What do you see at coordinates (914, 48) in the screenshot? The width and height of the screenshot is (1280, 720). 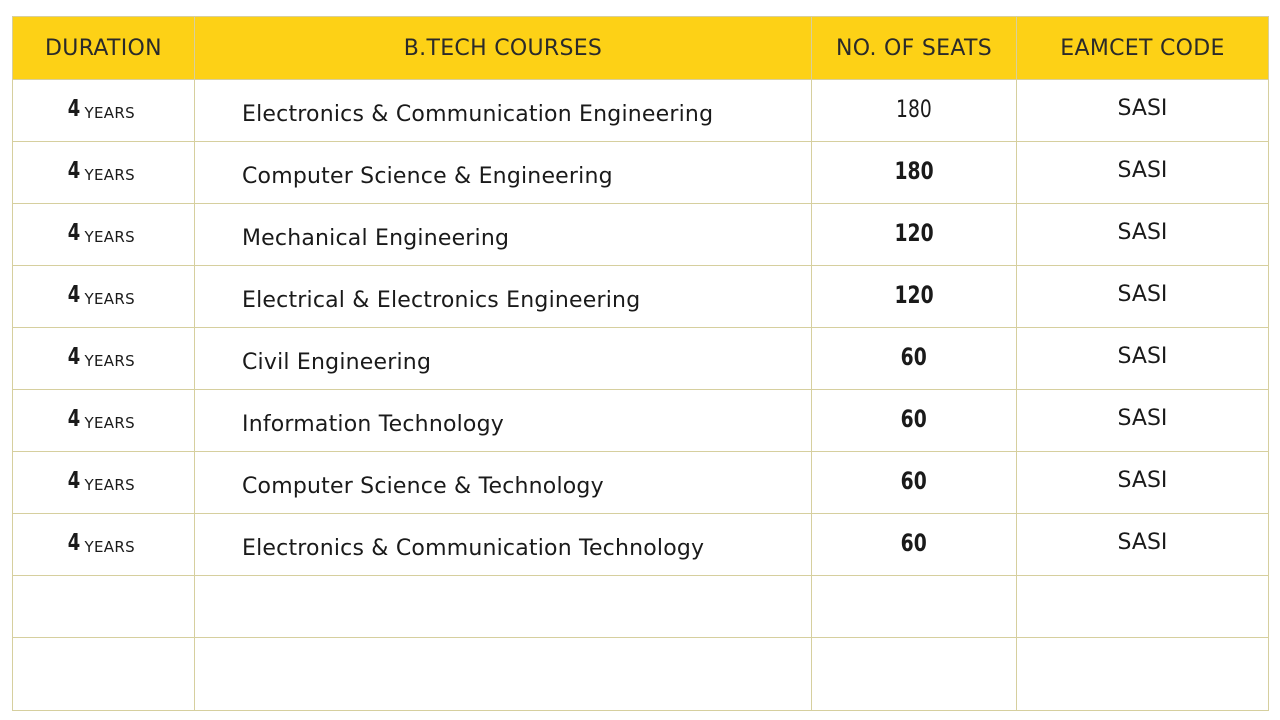 I see `header-seats: NO. OF SEATS` at bounding box center [914, 48].